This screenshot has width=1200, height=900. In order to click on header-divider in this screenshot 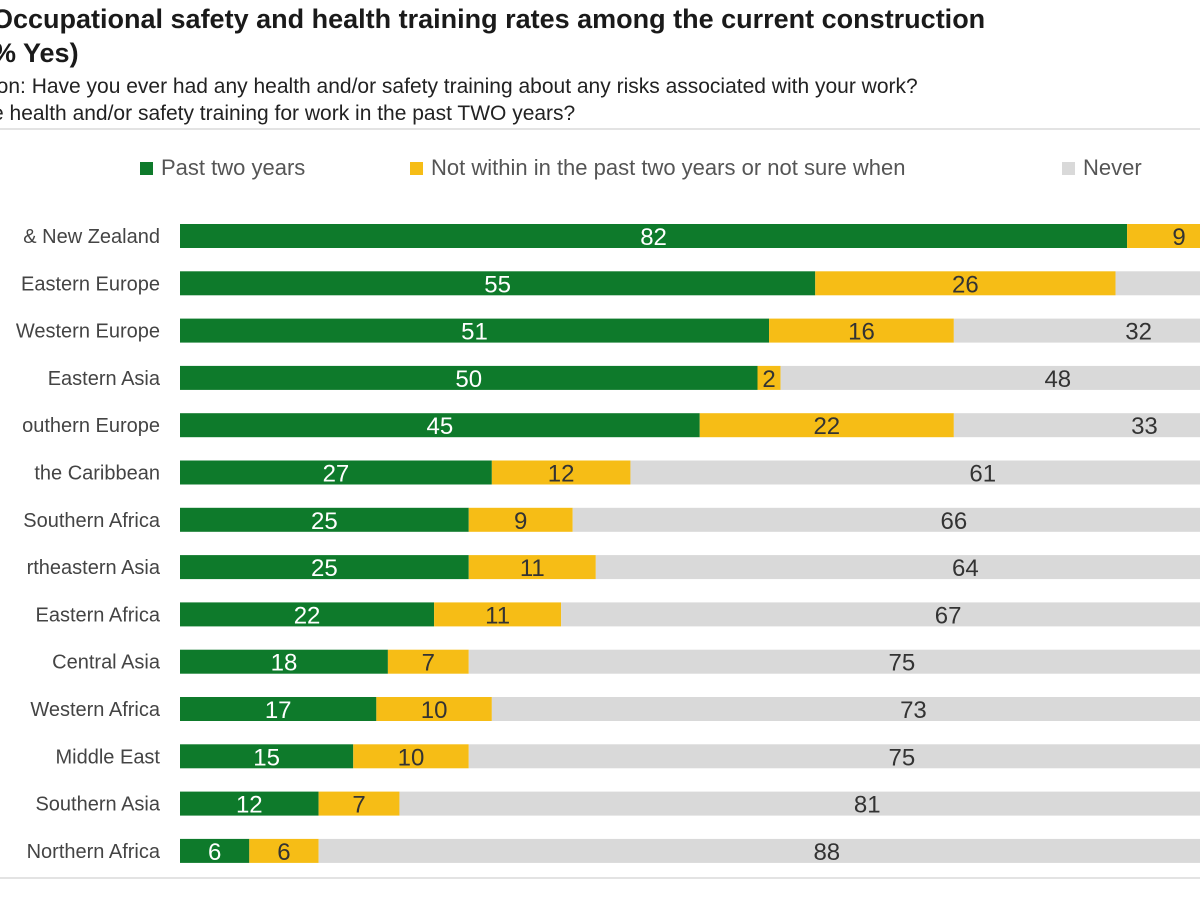, I will do `click(600, 129)`.